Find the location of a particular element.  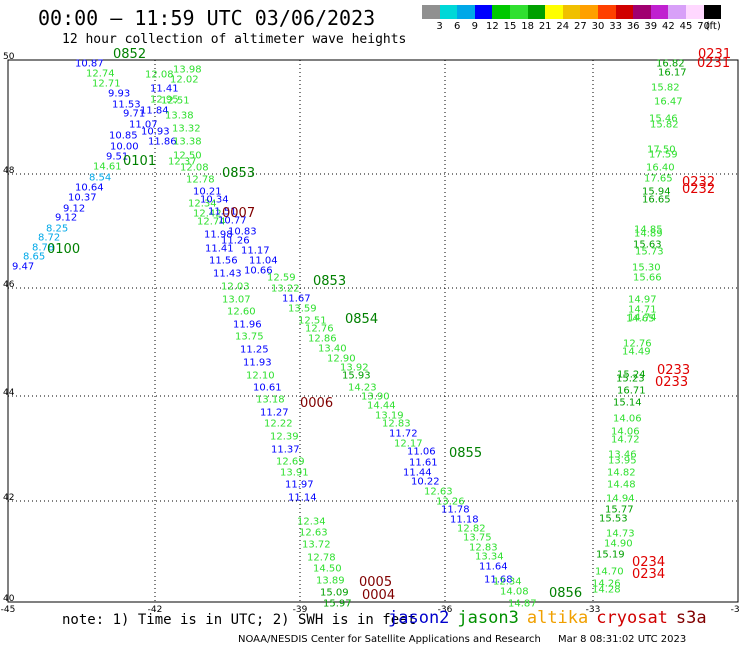

swh-observation: 12.10 is located at coordinates (260, 375).